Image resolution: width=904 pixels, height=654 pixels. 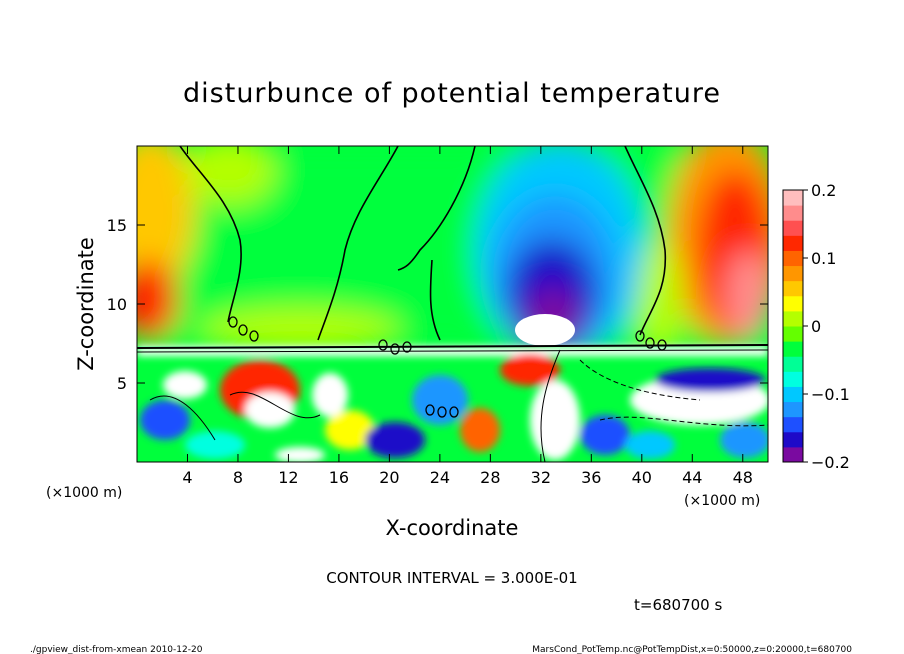 I want to click on x-tick-label: 28, so click(x=490, y=477).